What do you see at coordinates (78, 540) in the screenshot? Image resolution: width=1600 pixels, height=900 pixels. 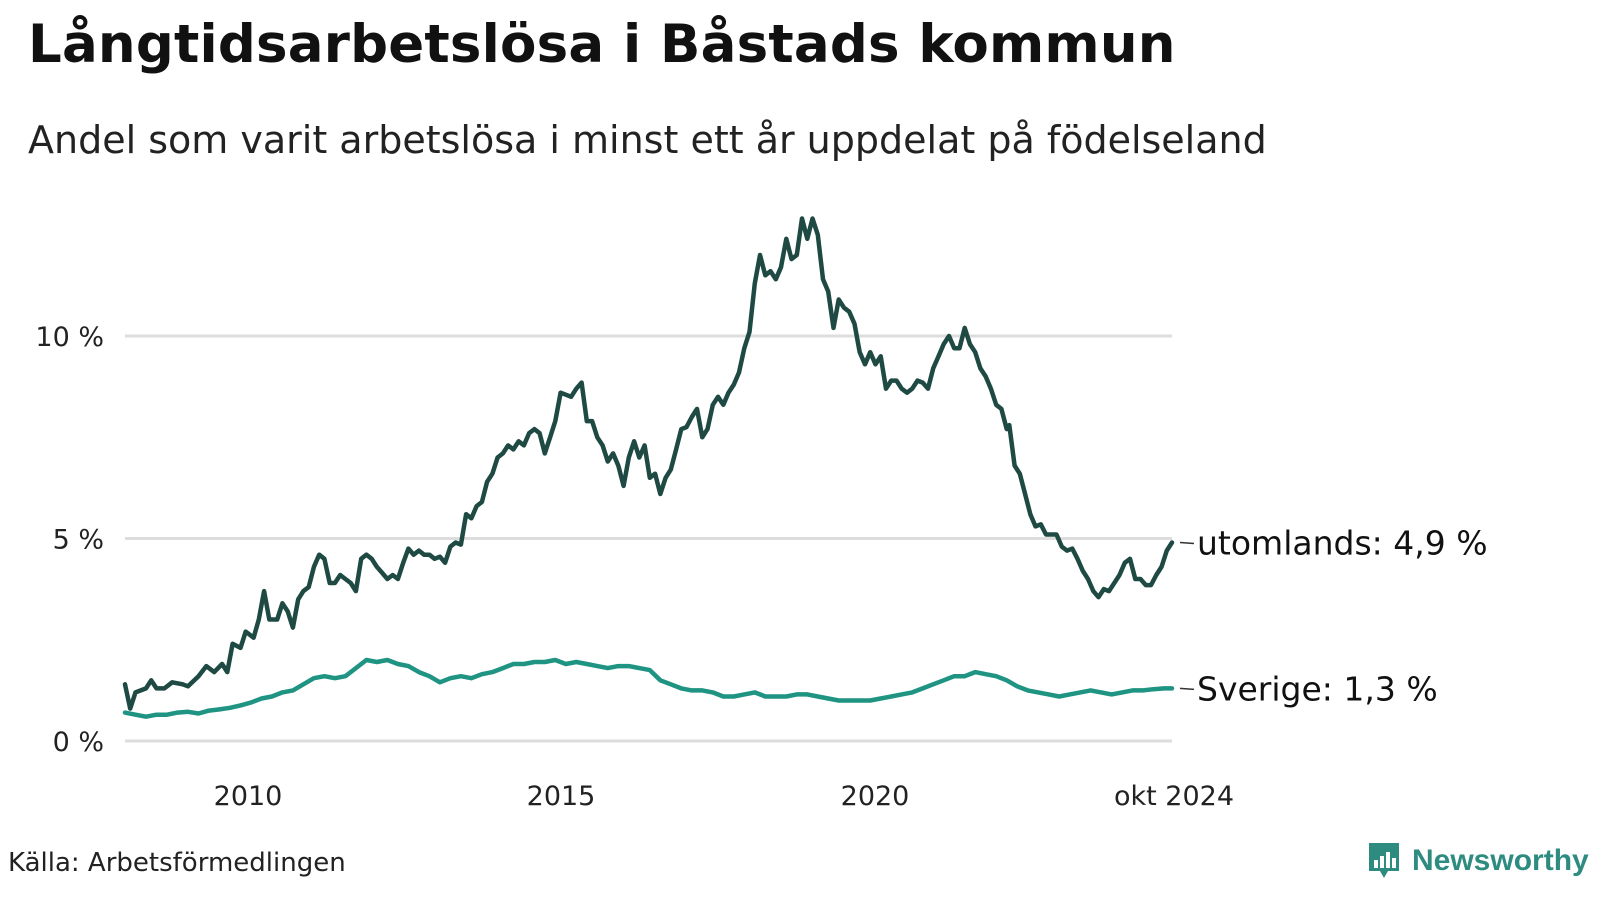 I see `y-tick-label: 5 %` at bounding box center [78, 540].